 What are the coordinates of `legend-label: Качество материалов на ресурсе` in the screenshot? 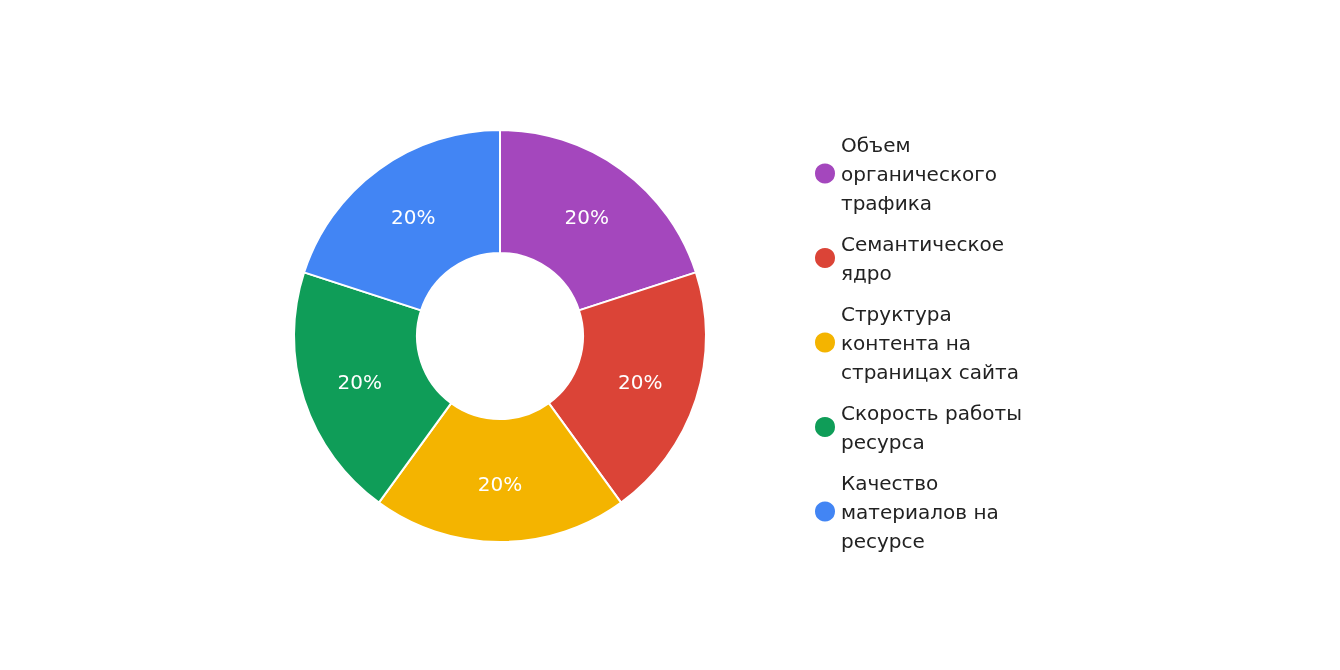 It's located at (923, 511).